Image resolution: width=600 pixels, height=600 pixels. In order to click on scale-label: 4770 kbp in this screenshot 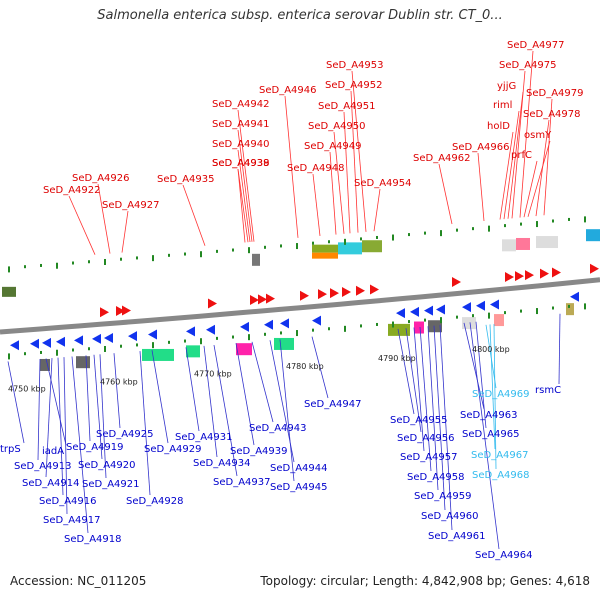, I will do `click(213, 374)`.